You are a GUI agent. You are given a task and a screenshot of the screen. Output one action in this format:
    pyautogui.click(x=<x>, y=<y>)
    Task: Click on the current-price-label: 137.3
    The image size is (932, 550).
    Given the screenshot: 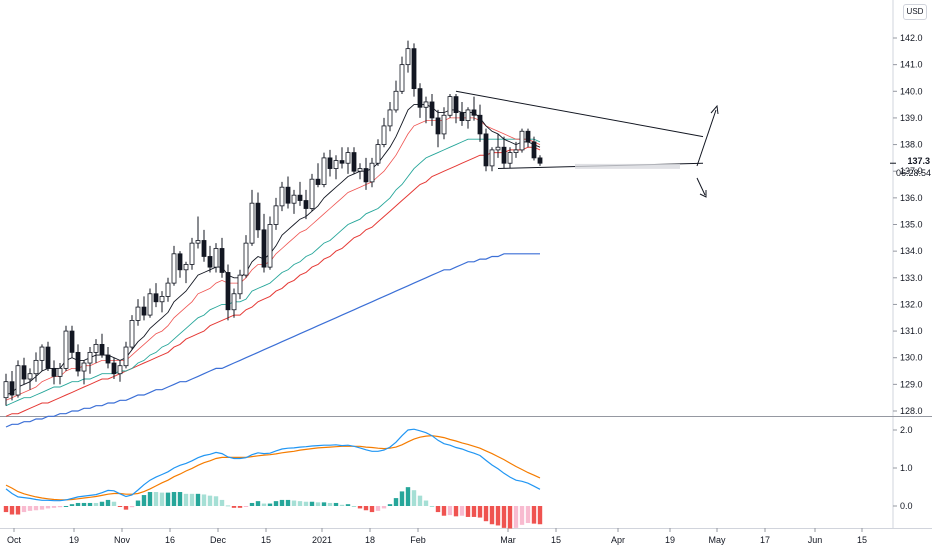 What is the action you would take?
    pyautogui.click(x=918, y=161)
    